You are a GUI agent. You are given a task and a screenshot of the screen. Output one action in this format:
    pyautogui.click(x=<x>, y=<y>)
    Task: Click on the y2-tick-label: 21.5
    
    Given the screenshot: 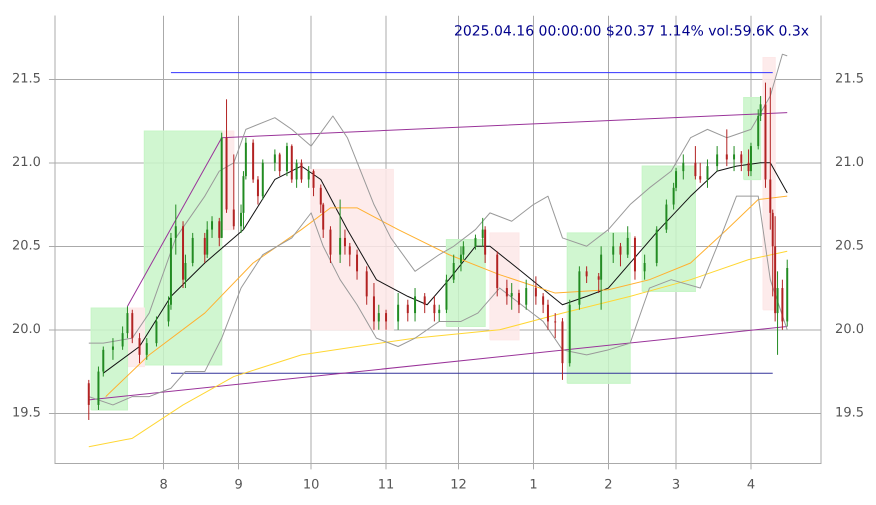 What is the action you would take?
    pyautogui.click(x=849, y=79)
    